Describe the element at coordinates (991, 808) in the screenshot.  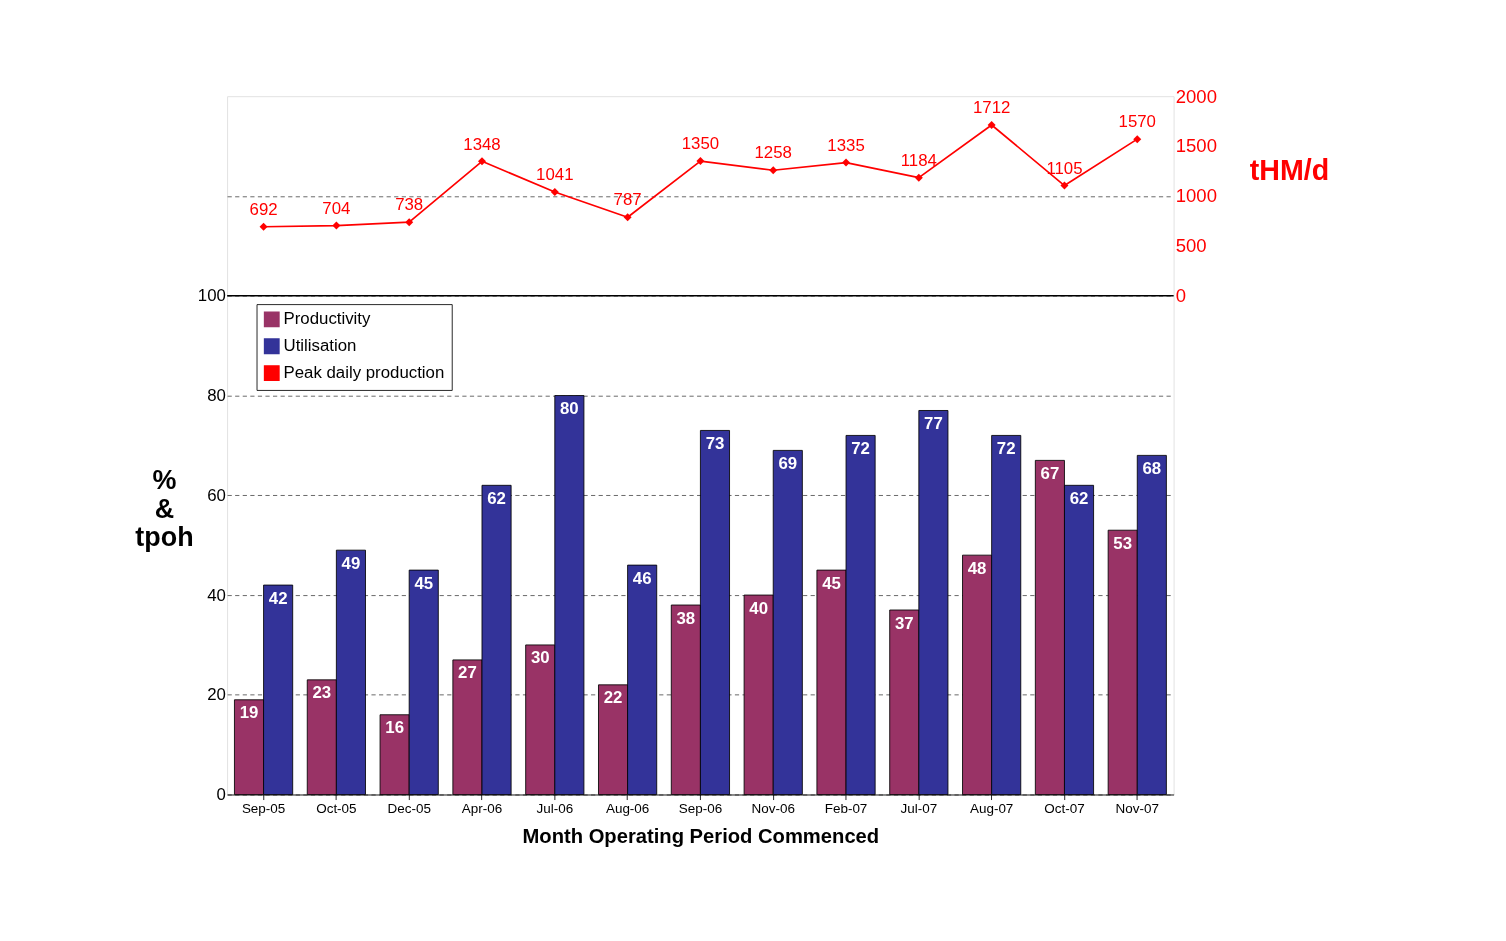
I see `x-tick-label: Aug-07` at that location.